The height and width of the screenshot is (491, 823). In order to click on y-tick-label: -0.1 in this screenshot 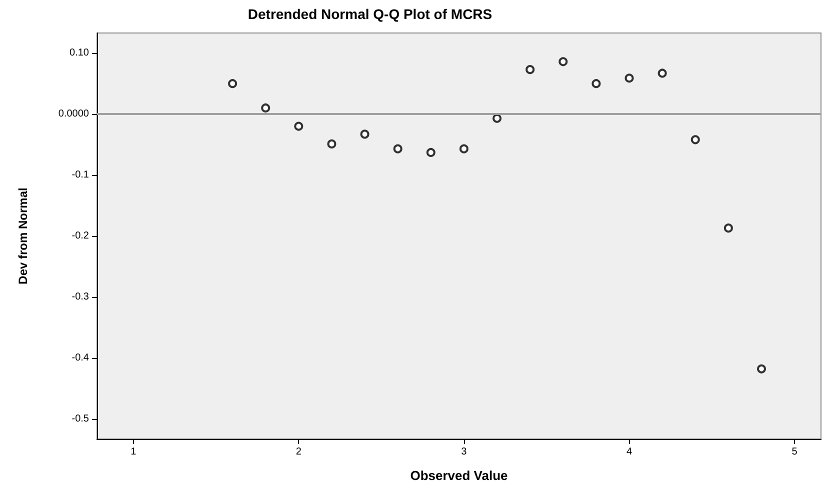, I will do `click(81, 175)`.